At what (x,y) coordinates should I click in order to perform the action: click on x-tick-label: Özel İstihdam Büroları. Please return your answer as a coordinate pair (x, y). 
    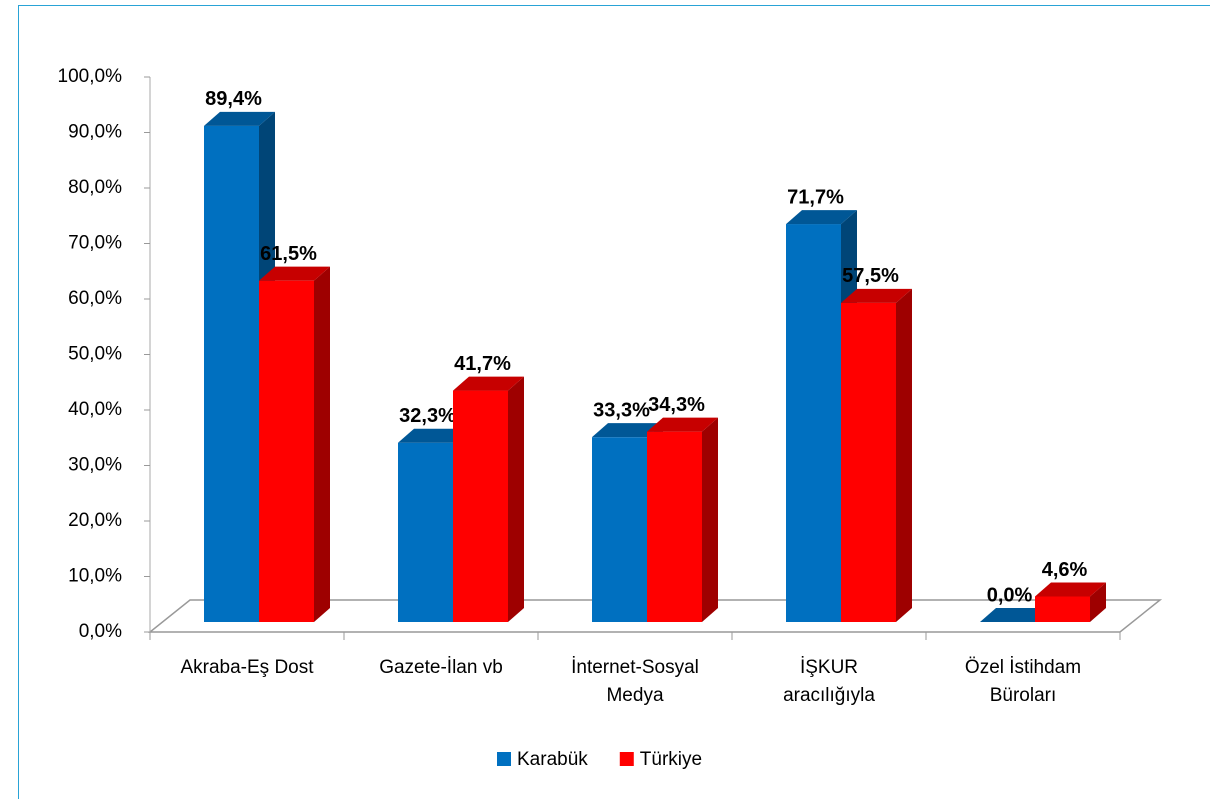
    Looking at the image, I should click on (1023, 681).